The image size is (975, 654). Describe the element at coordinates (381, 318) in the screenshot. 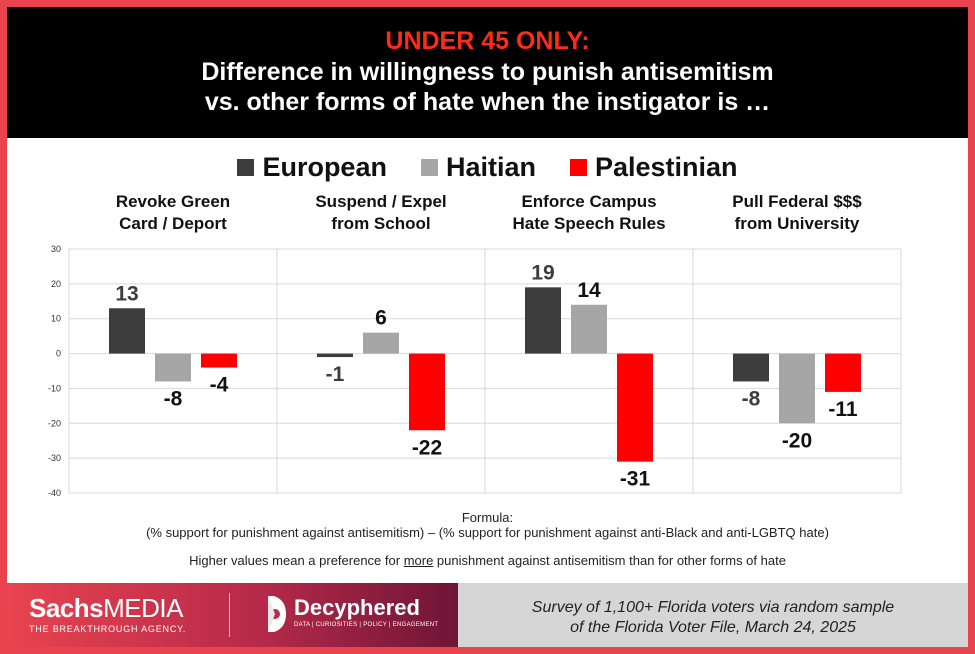

I see `data-label: 6` at that location.